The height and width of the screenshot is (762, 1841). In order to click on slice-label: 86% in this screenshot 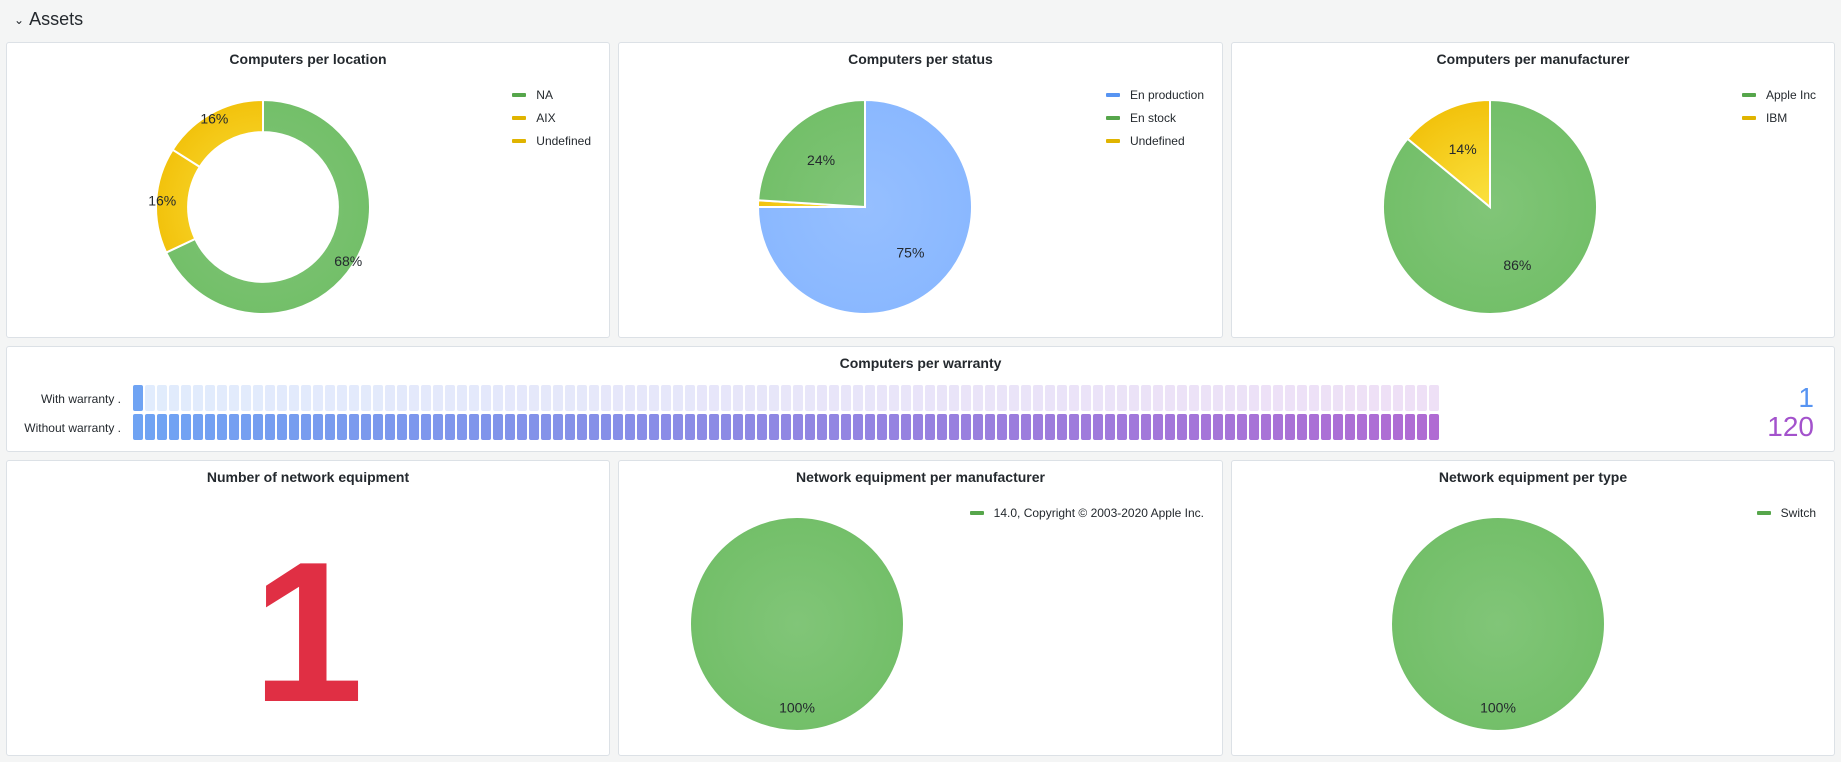, I will do `click(1517, 265)`.